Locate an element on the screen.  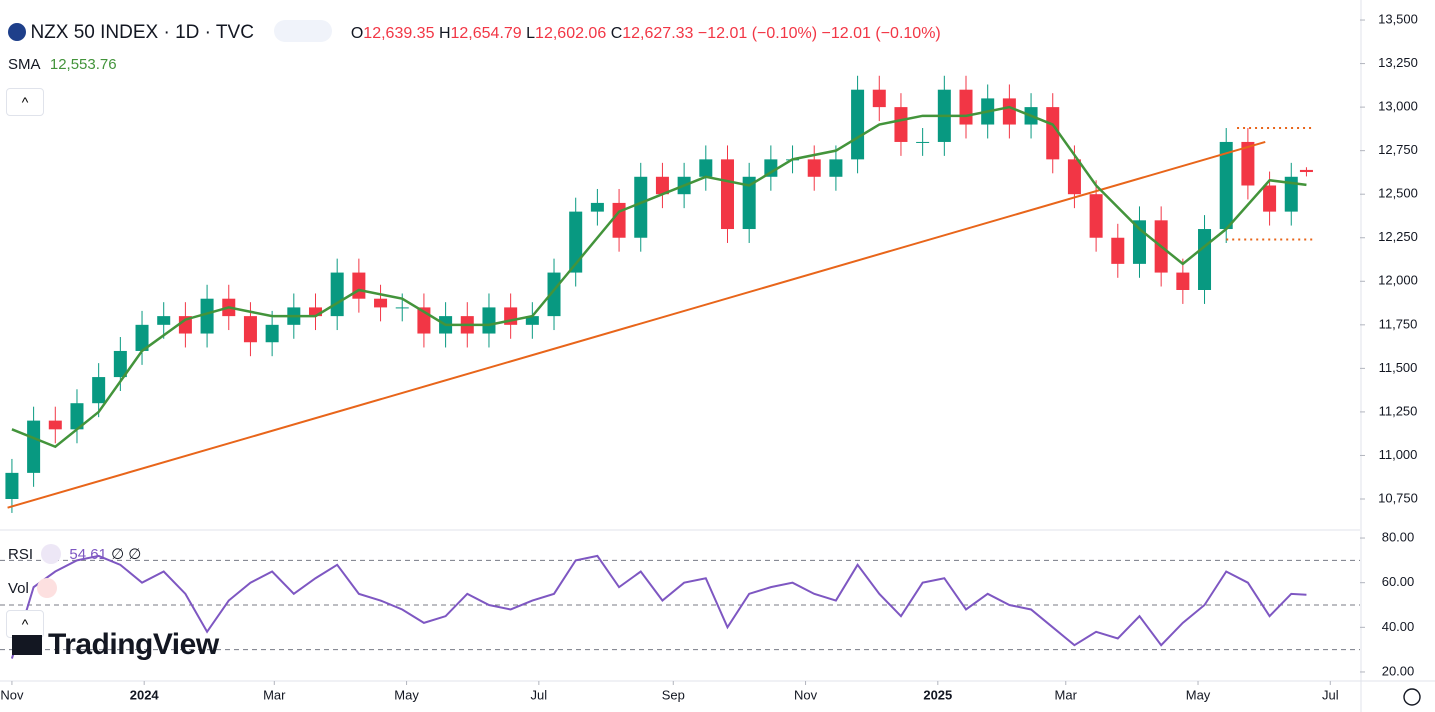
y-tick-label: 13,250 is located at coordinates (1398, 62).